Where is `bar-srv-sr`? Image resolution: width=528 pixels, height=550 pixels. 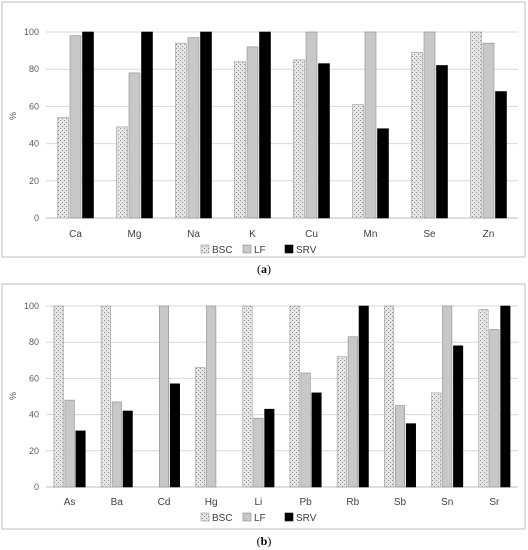 bar-srv-sr is located at coordinates (505, 396).